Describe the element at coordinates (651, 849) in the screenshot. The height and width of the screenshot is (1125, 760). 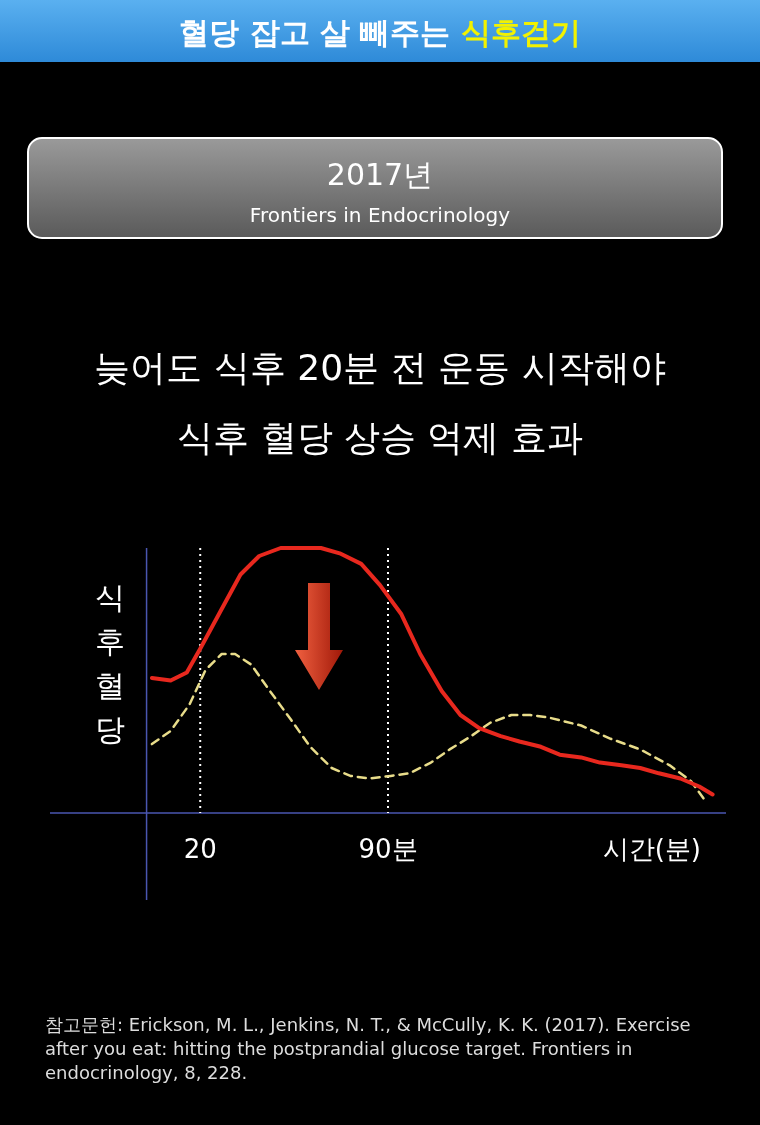
I see `x-axis-title: 시간(분)` at that location.